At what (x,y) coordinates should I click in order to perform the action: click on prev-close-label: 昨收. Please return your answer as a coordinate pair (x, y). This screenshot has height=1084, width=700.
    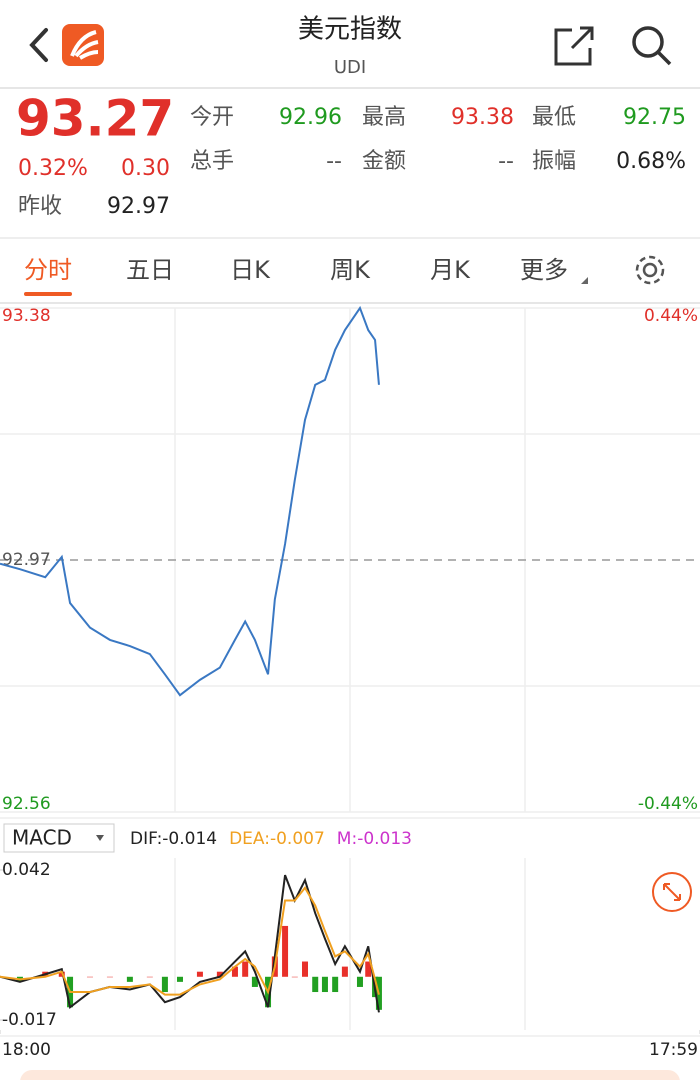
    Looking at the image, I should click on (40, 206).